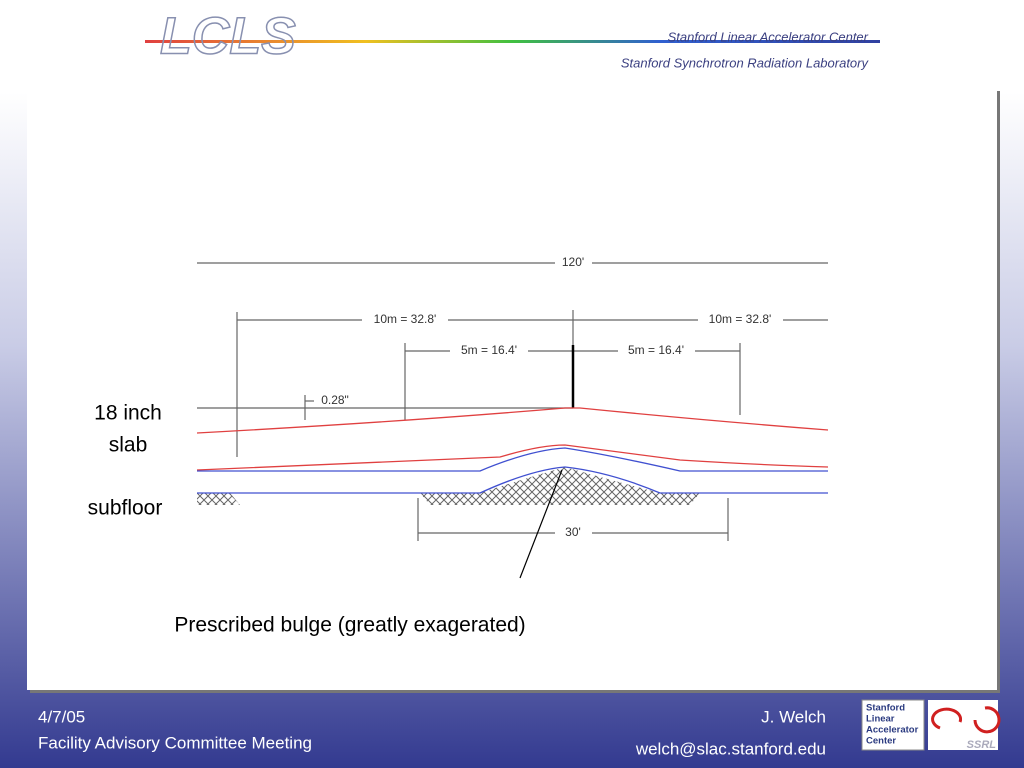 This screenshot has height=768, width=1024. I want to click on slac-logo-text: Accelerator, so click(892, 730).